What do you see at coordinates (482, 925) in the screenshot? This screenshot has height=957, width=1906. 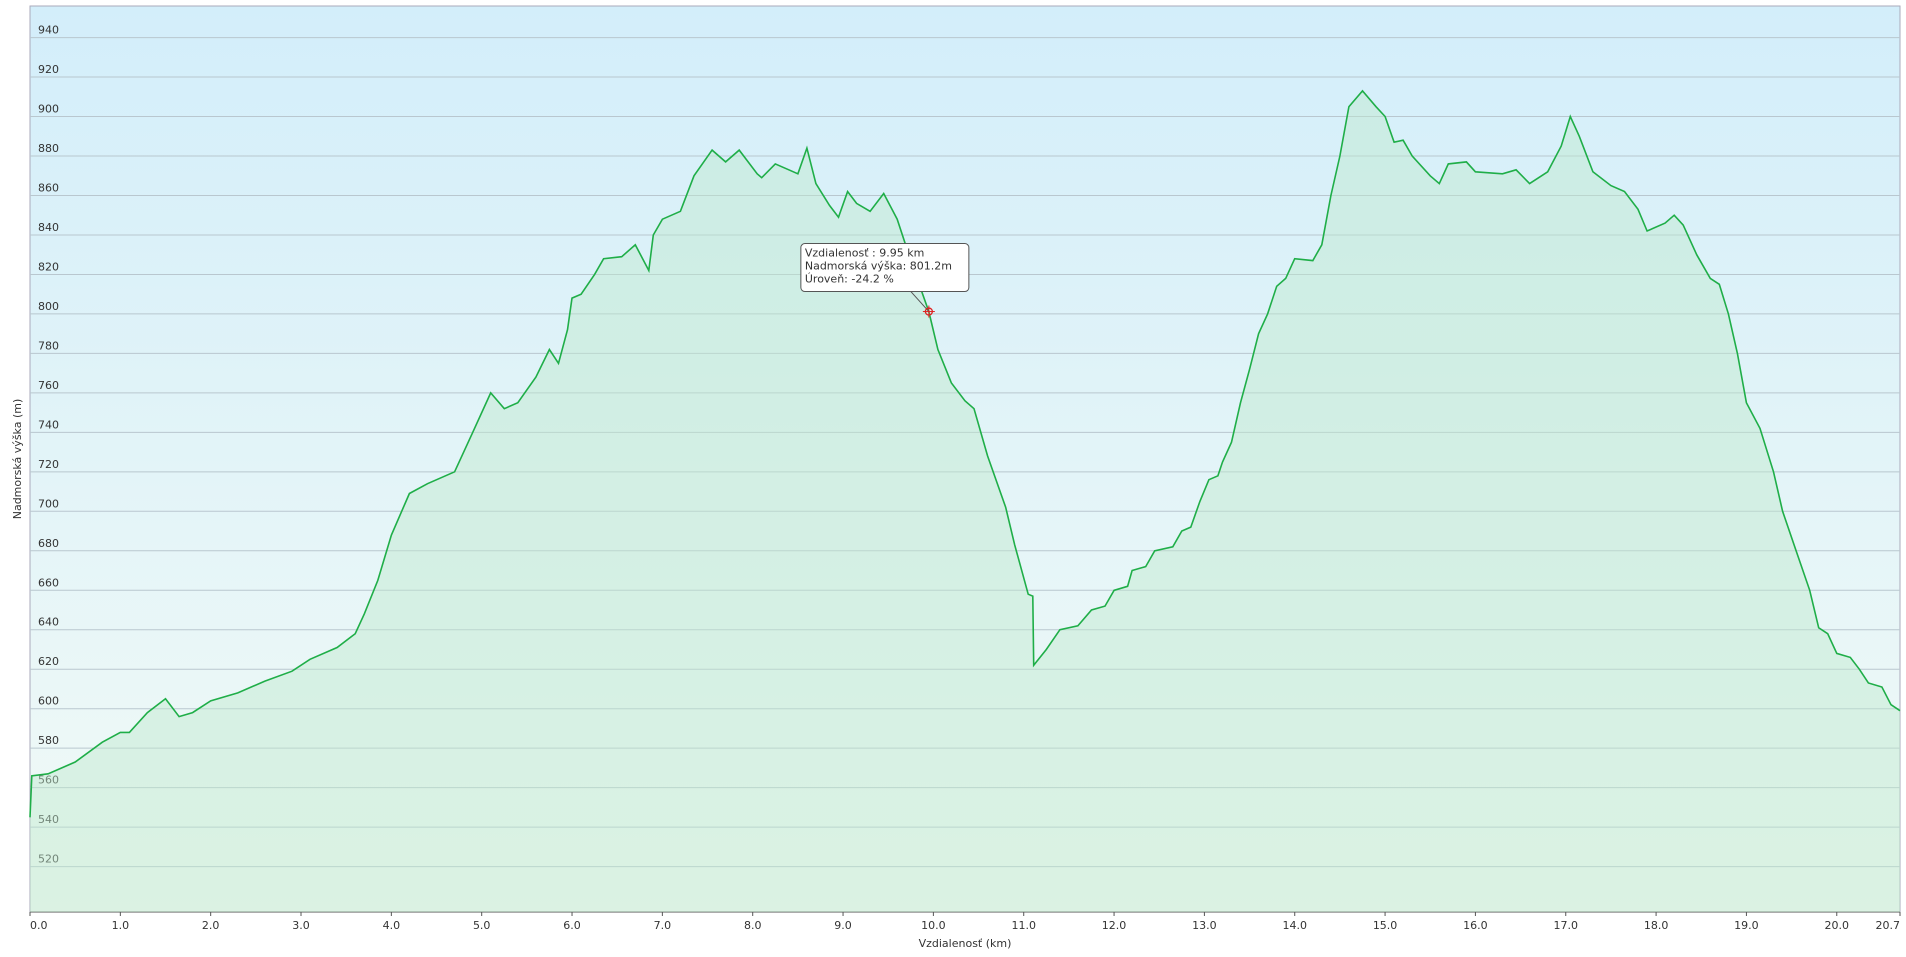 I see `x-tick-label: 5.0` at bounding box center [482, 925].